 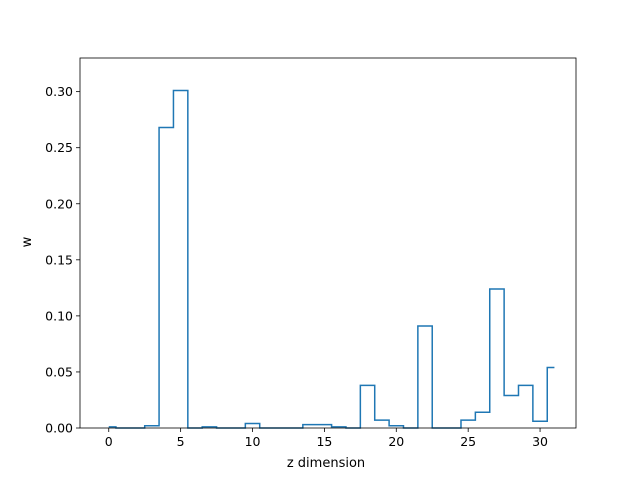 What do you see at coordinates (59, 315) in the screenshot?
I see `y-tick-label: 0.10` at bounding box center [59, 315].